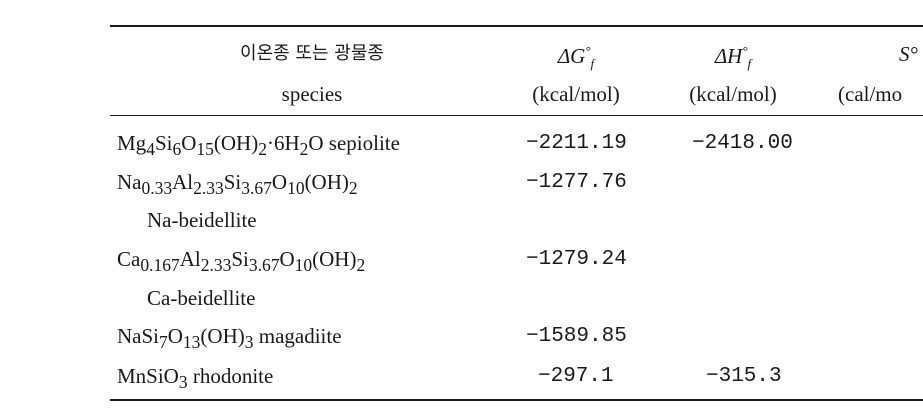 Image resolution: width=923 pixels, height=411 pixels. I want to click on row-formula: NaSi7O13(OH)3, so click(185, 338).